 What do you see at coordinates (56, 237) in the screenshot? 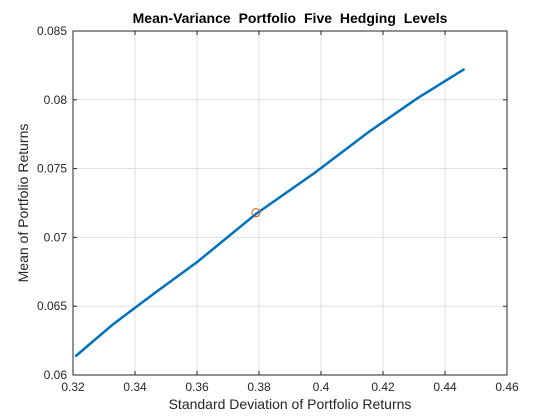
I see `y-tick-label: 0.07` at bounding box center [56, 237].